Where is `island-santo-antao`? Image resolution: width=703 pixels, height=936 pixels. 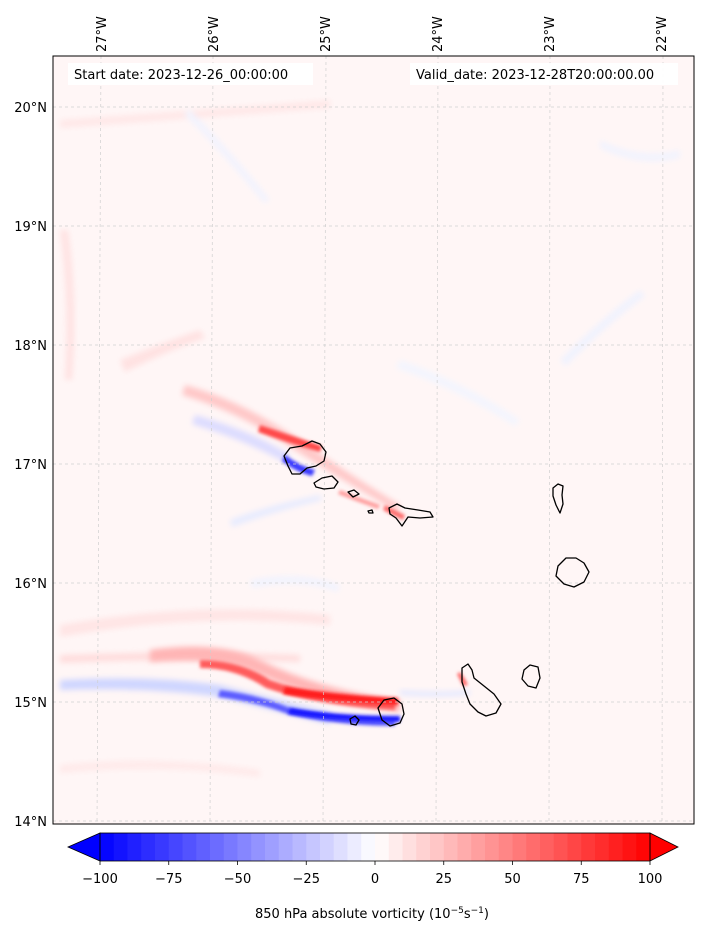 island-santo-antao is located at coordinates (305, 457).